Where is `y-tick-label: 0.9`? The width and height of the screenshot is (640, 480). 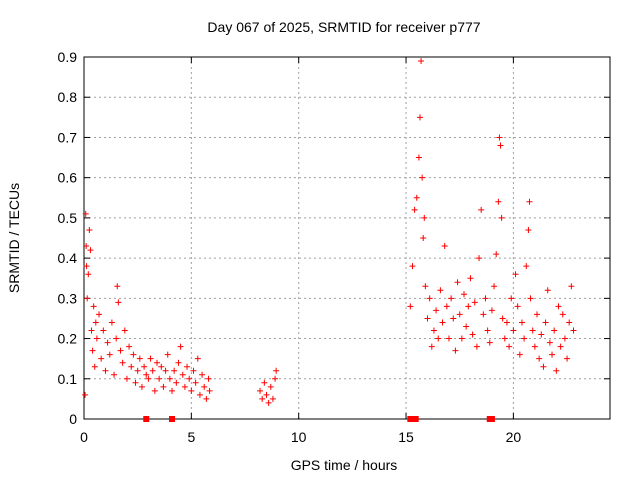 y-tick-label: 0.9 is located at coordinates (68, 57).